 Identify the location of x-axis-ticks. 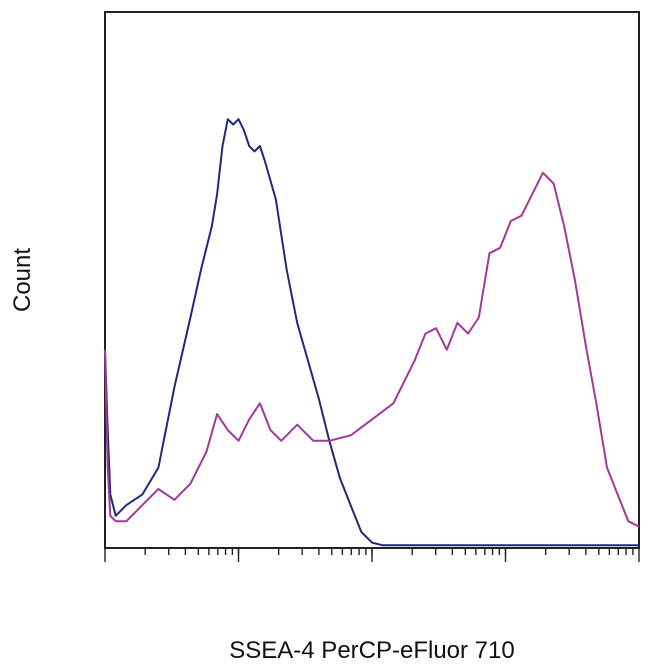
(372, 555).